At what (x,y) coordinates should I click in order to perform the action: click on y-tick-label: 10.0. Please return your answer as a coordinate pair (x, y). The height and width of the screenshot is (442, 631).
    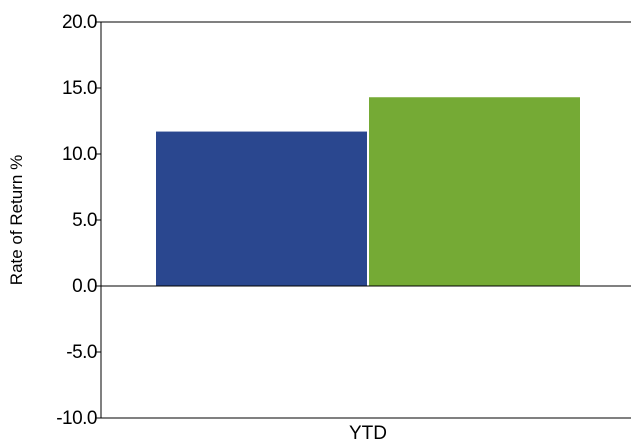
    Looking at the image, I should click on (79, 154).